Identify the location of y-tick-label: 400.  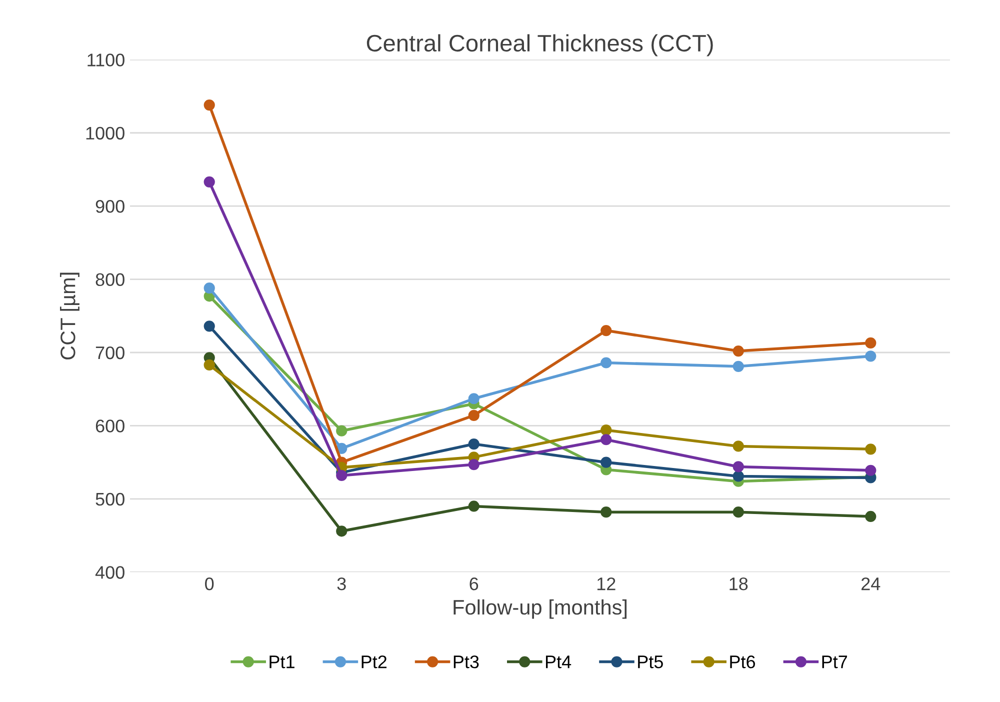
(109, 572).